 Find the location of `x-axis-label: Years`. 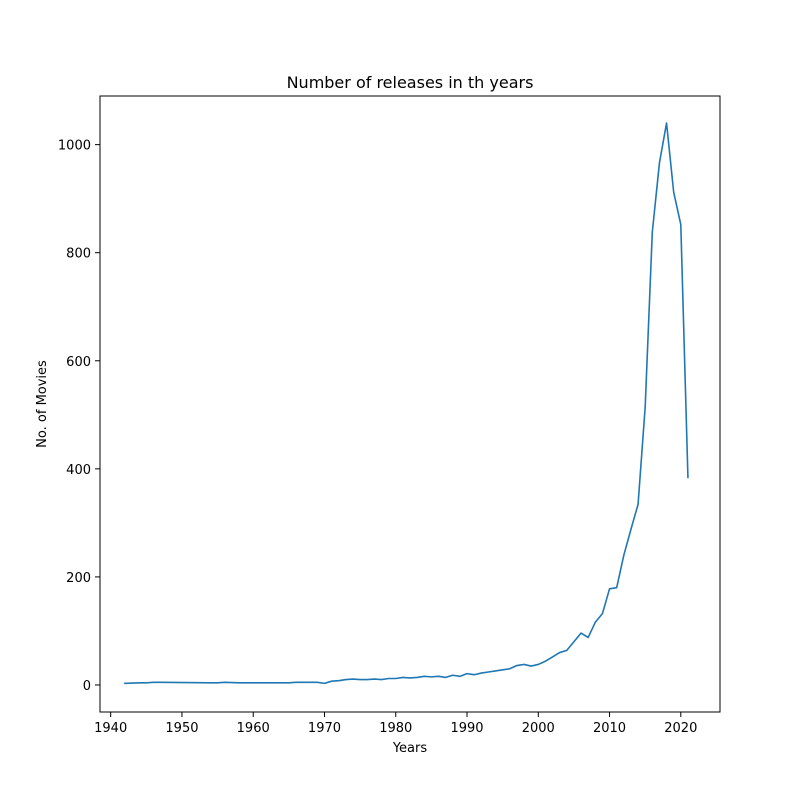

x-axis-label: Years is located at coordinates (410, 748).